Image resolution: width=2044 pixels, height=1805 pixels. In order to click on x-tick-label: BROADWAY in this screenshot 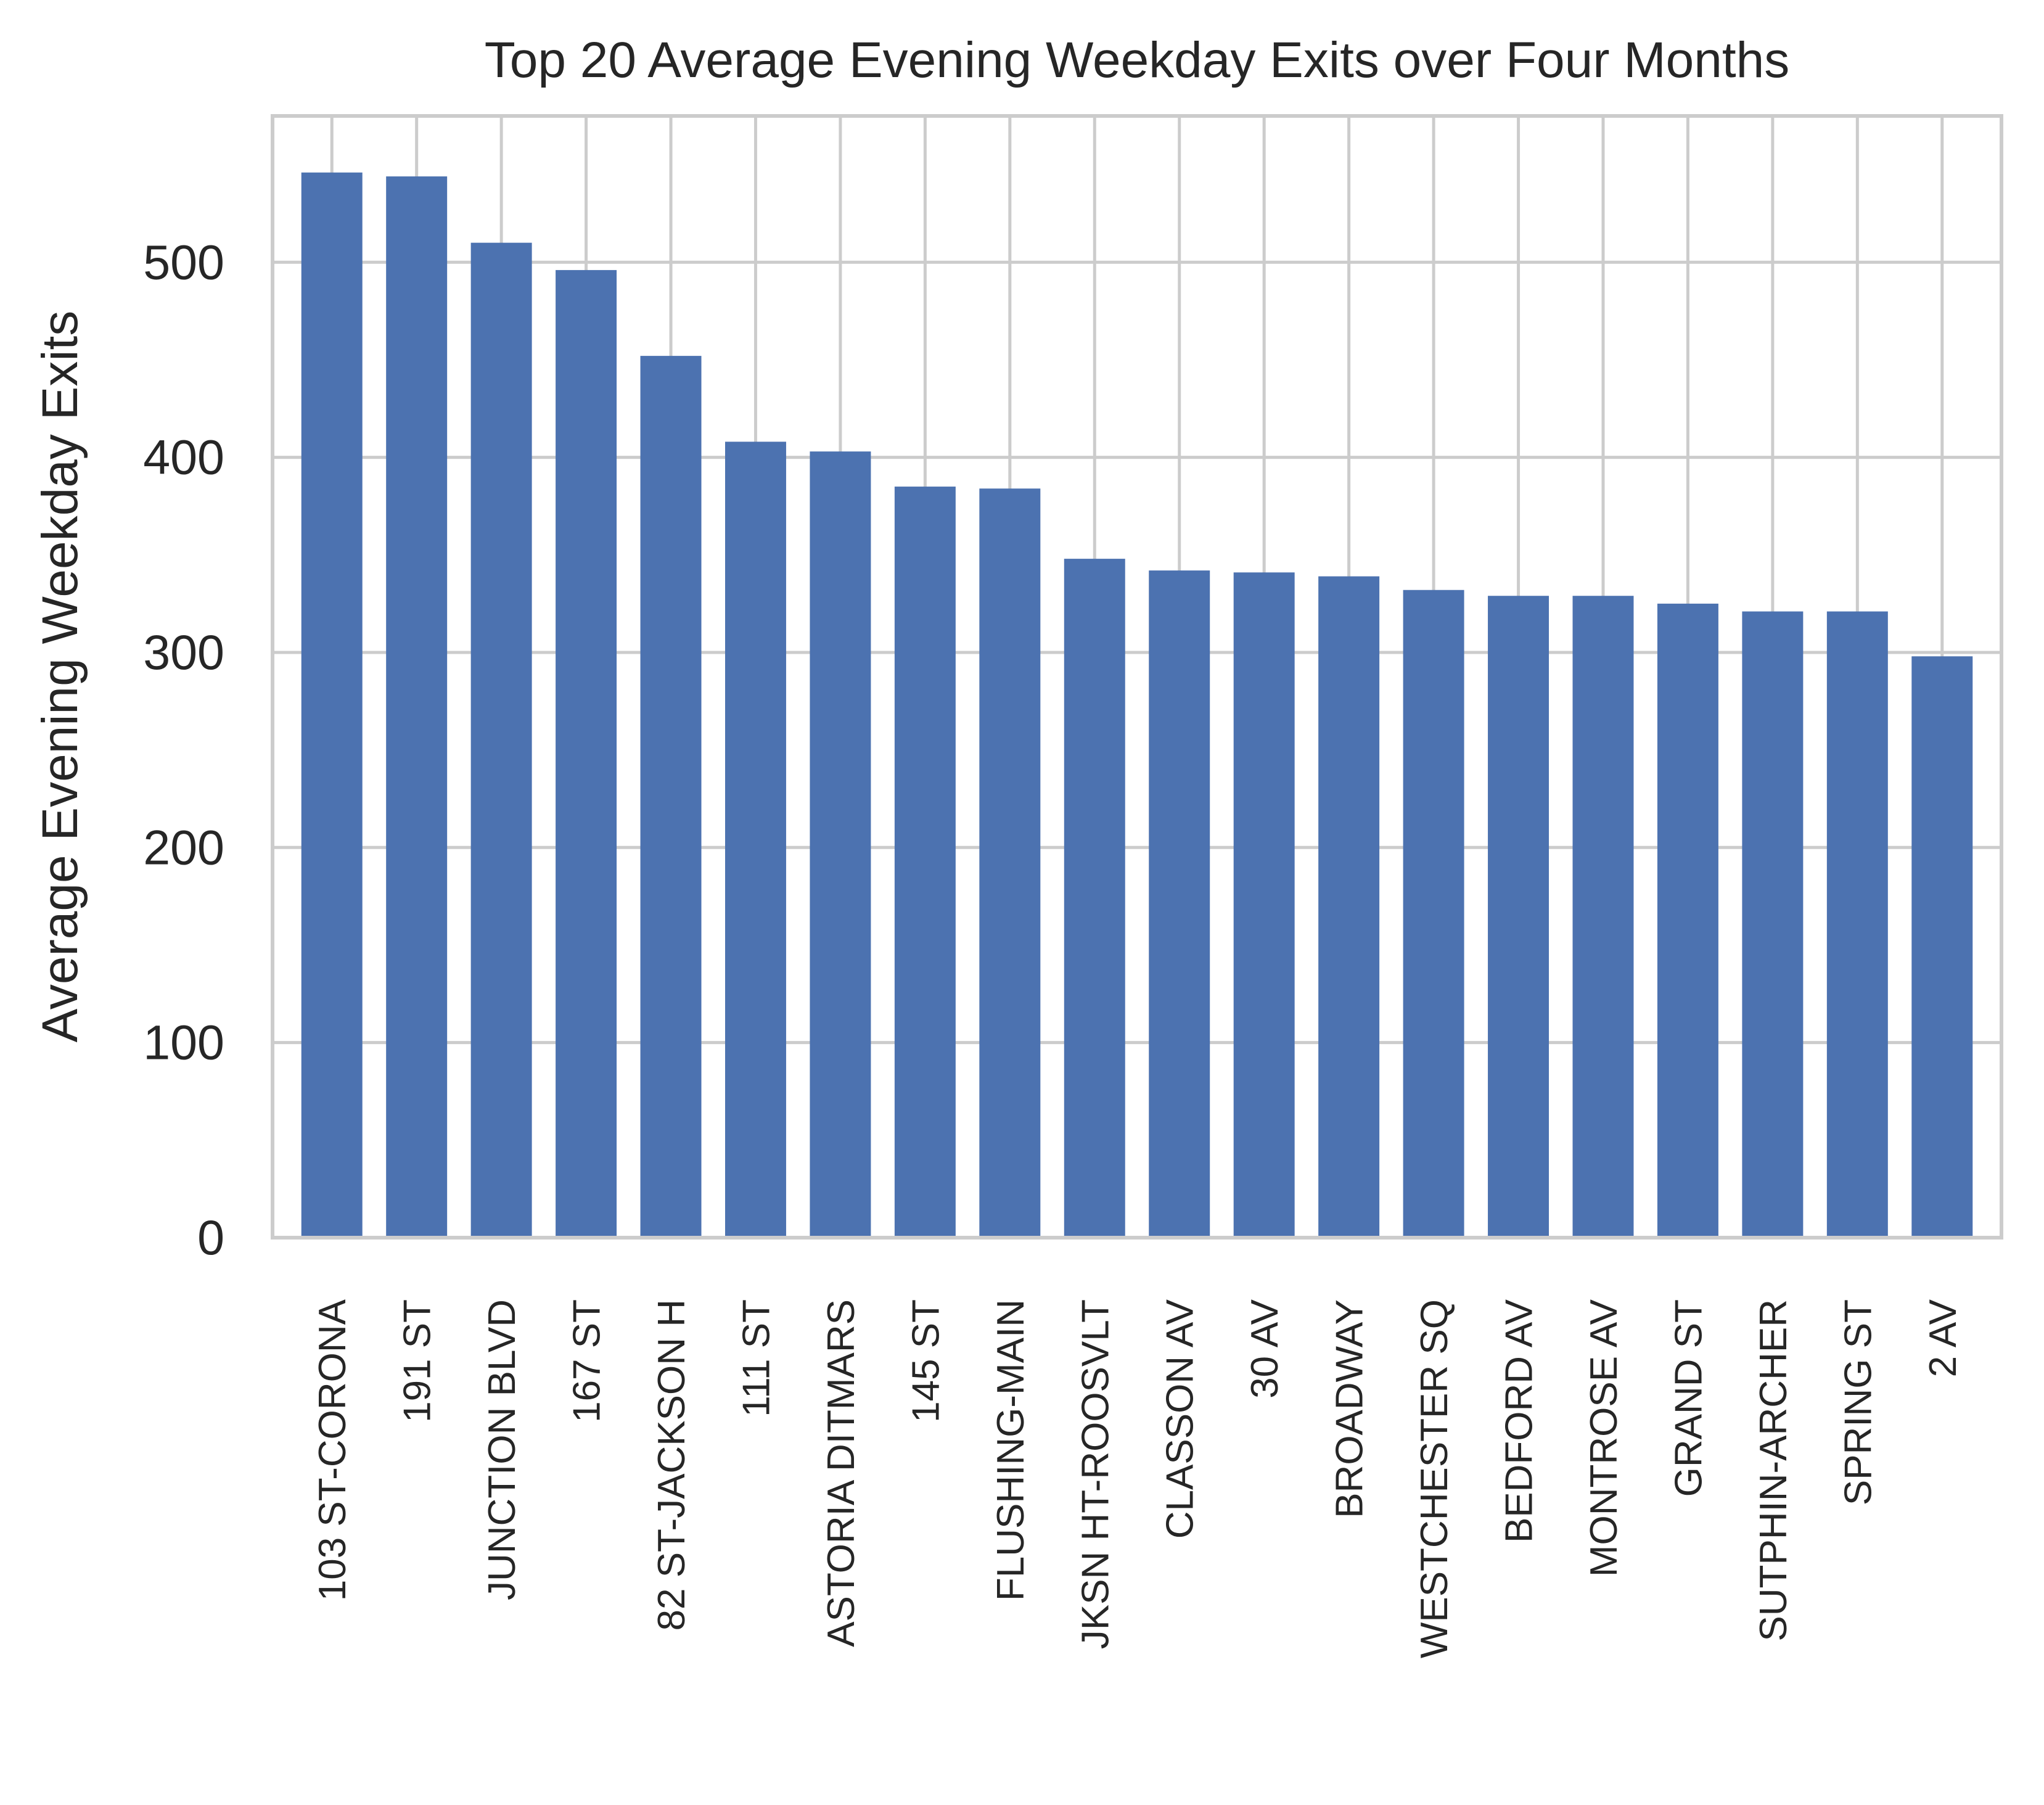, I will do `click(1350, 1408)`.